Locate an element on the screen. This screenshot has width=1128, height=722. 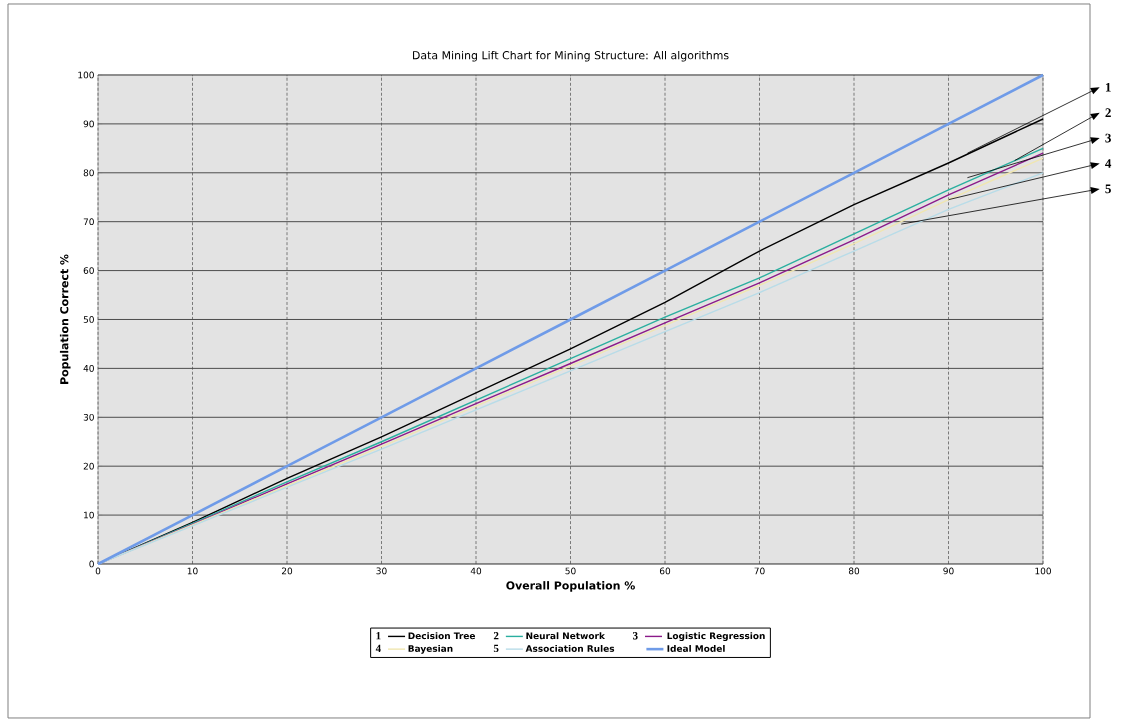
y-tick-label: 0 is located at coordinates (91, 564).